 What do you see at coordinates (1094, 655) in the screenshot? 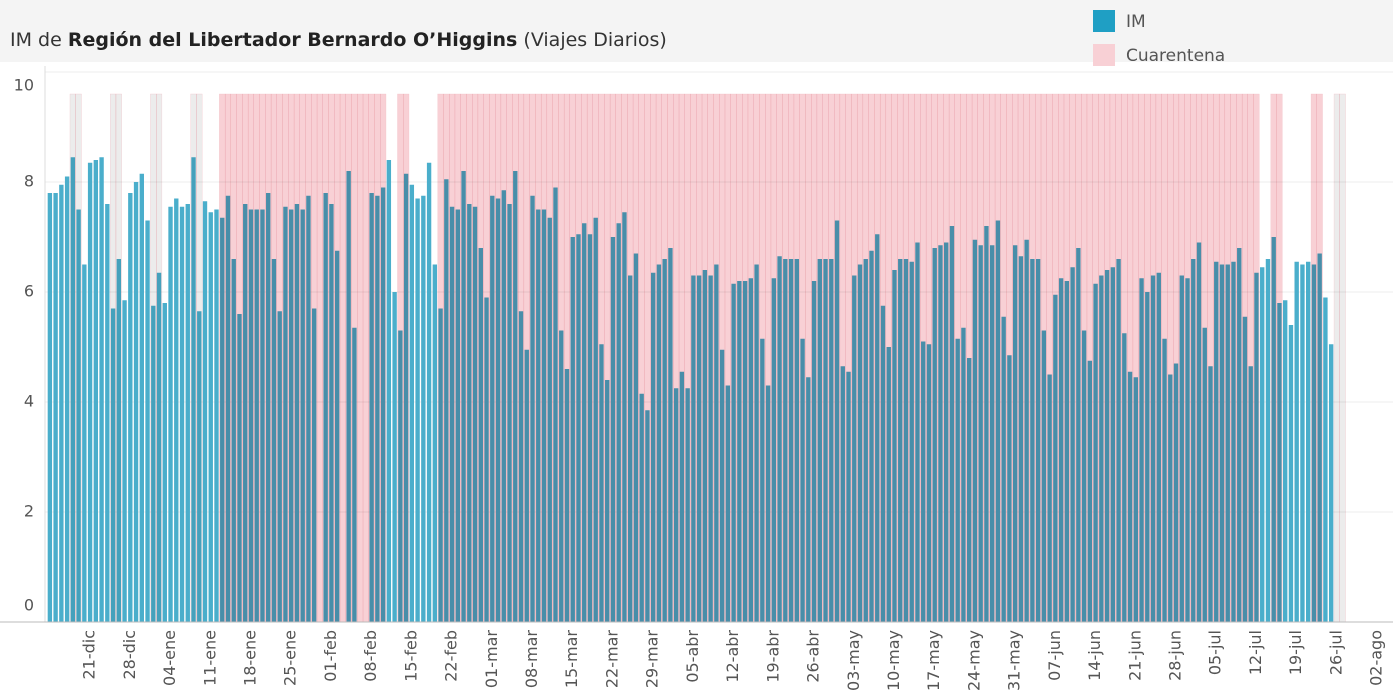
I see `x-tick-label: 14-jun` at bounding box center [1094, 655].